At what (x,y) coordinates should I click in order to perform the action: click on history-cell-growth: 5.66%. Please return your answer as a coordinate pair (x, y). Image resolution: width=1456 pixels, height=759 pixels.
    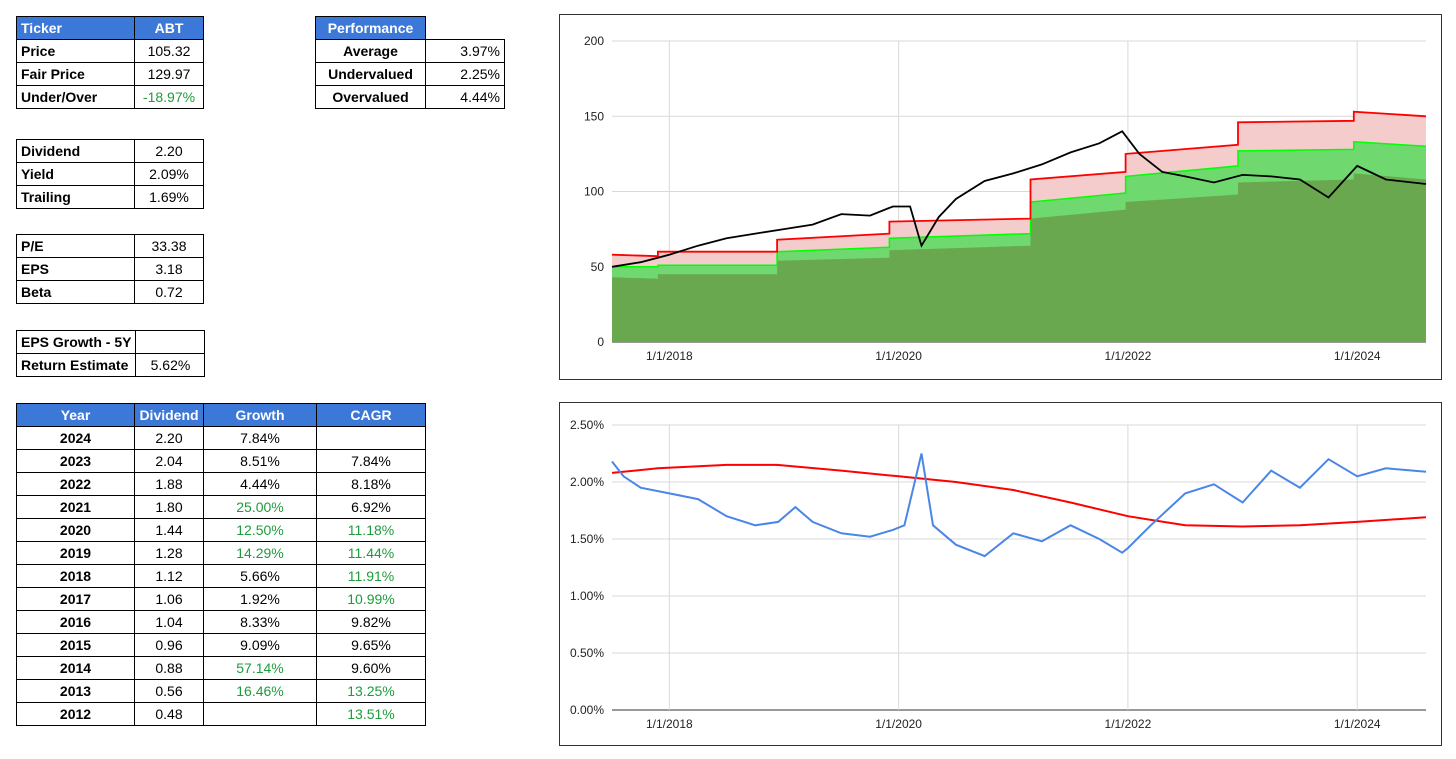
    Looking at the image, I should click on (260, 576).